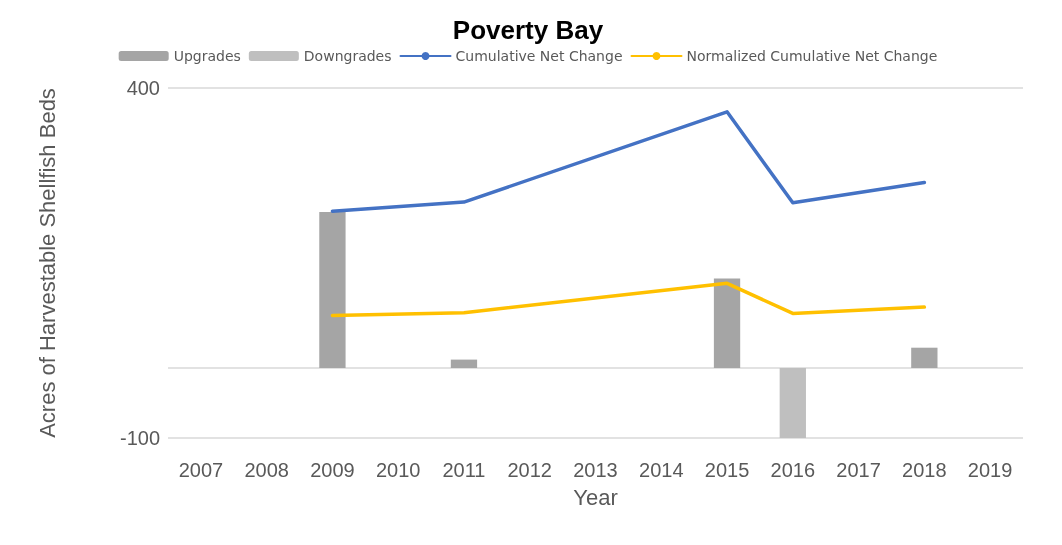  What do you see at coordinates (990, 470) in the screenshot?
I see `x-tick-label: 2019` at bounding box center [990, 470].